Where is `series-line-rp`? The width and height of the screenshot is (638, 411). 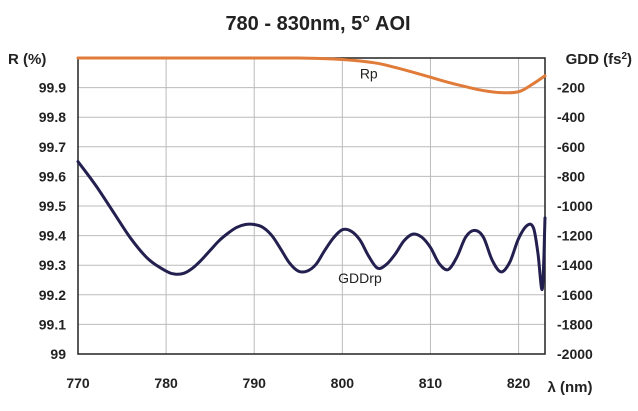 series-line-rp is located at coordinates (311, 75).